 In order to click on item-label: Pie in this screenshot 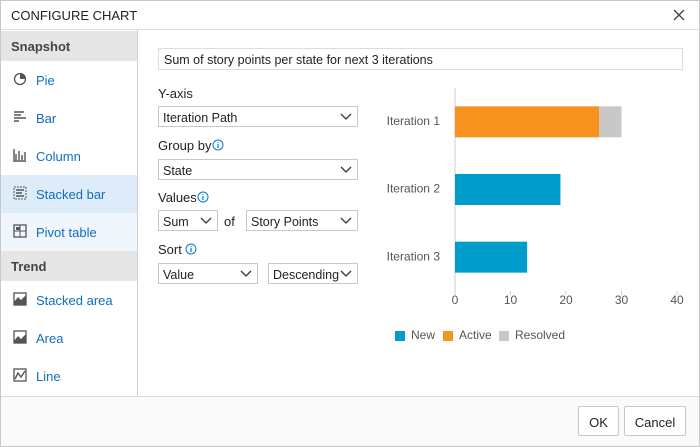, I will do `click(45, 80)`.